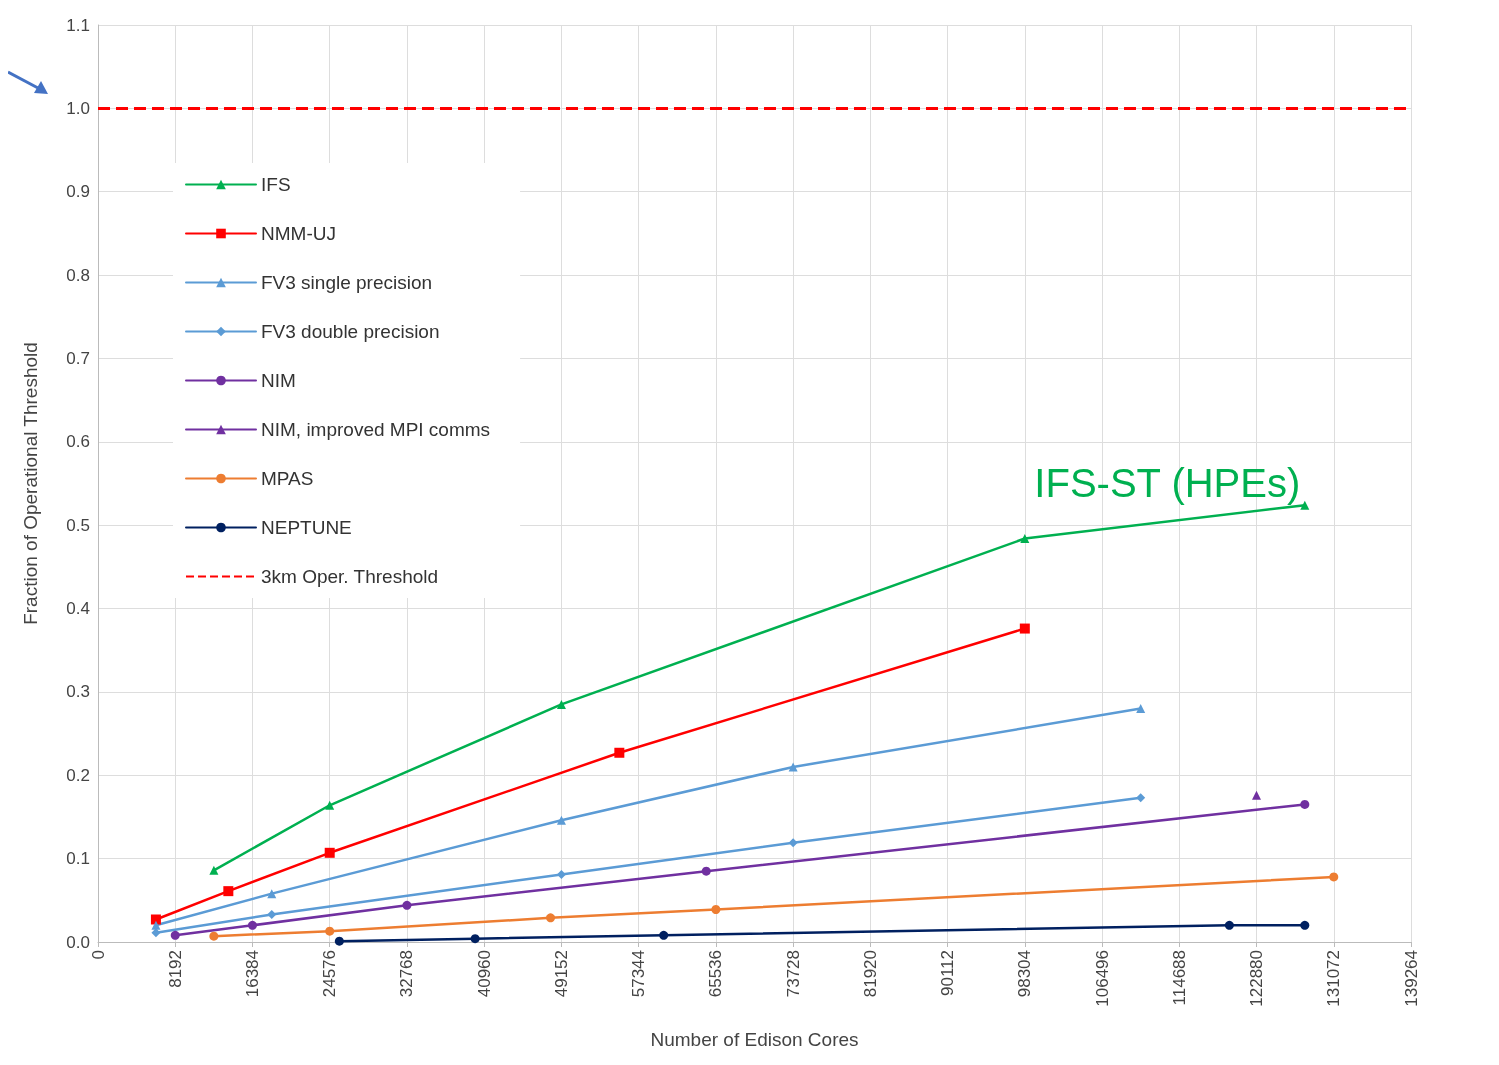  Describe the element at coordinates (347, 282) in the screenshot. I see `legend-label: FV3 single precision` at that location.